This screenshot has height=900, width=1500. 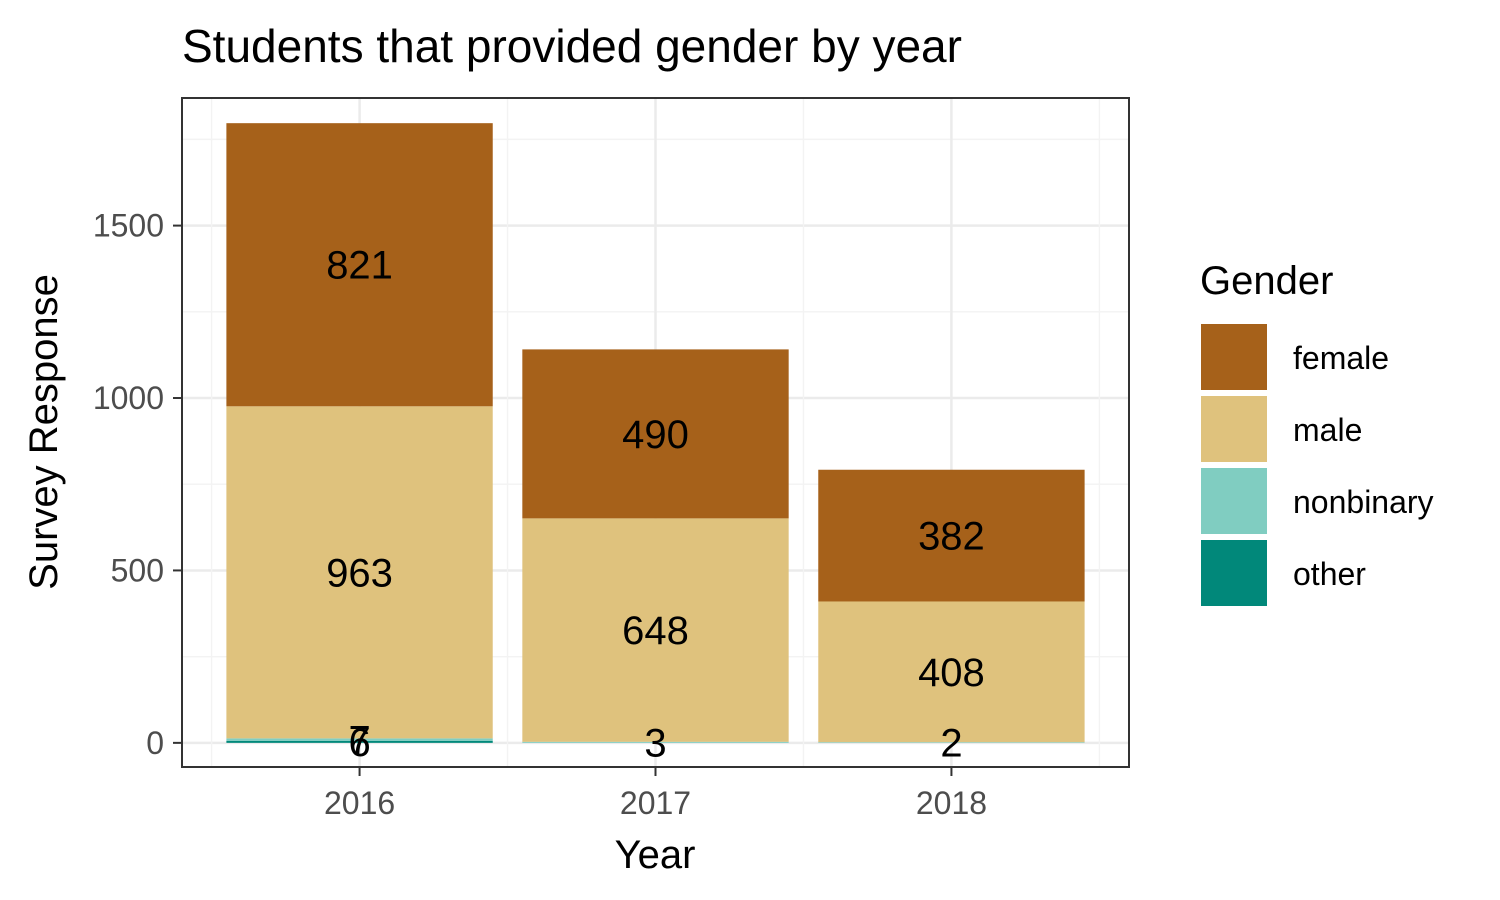 I want to click on bar-female-2016, so click(x=359, y=265).